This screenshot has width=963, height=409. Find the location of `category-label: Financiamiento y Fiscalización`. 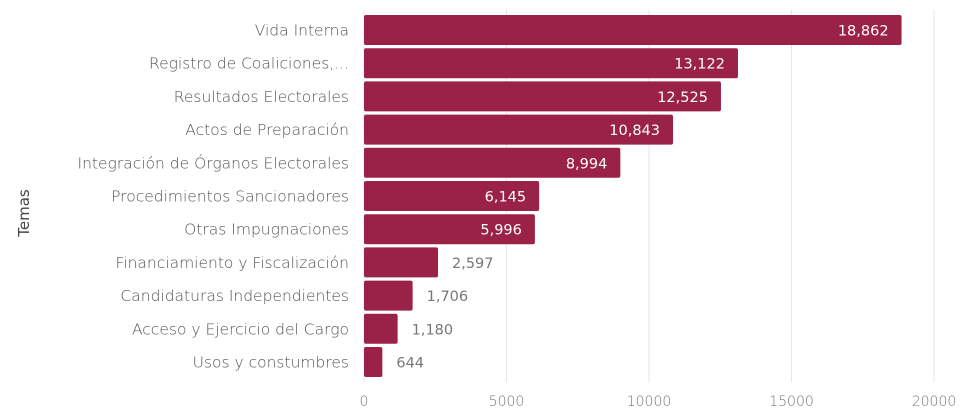

category-label: Financiamiento y Fiscalización is located at coordinates (233, 263).